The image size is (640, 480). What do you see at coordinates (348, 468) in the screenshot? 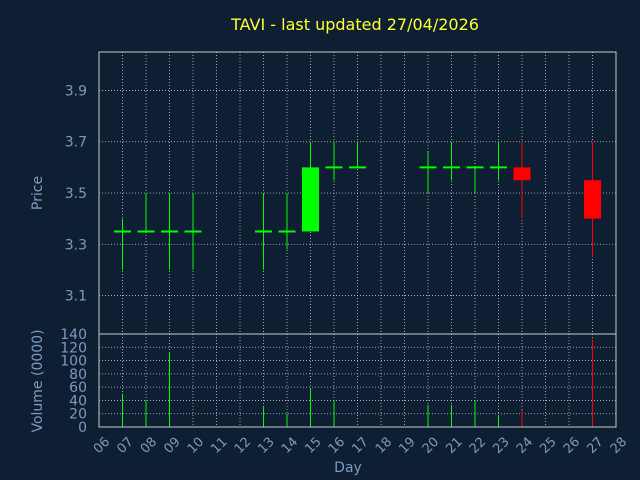
I see `day-axis-label: Day` at bounding box center [348, 468].